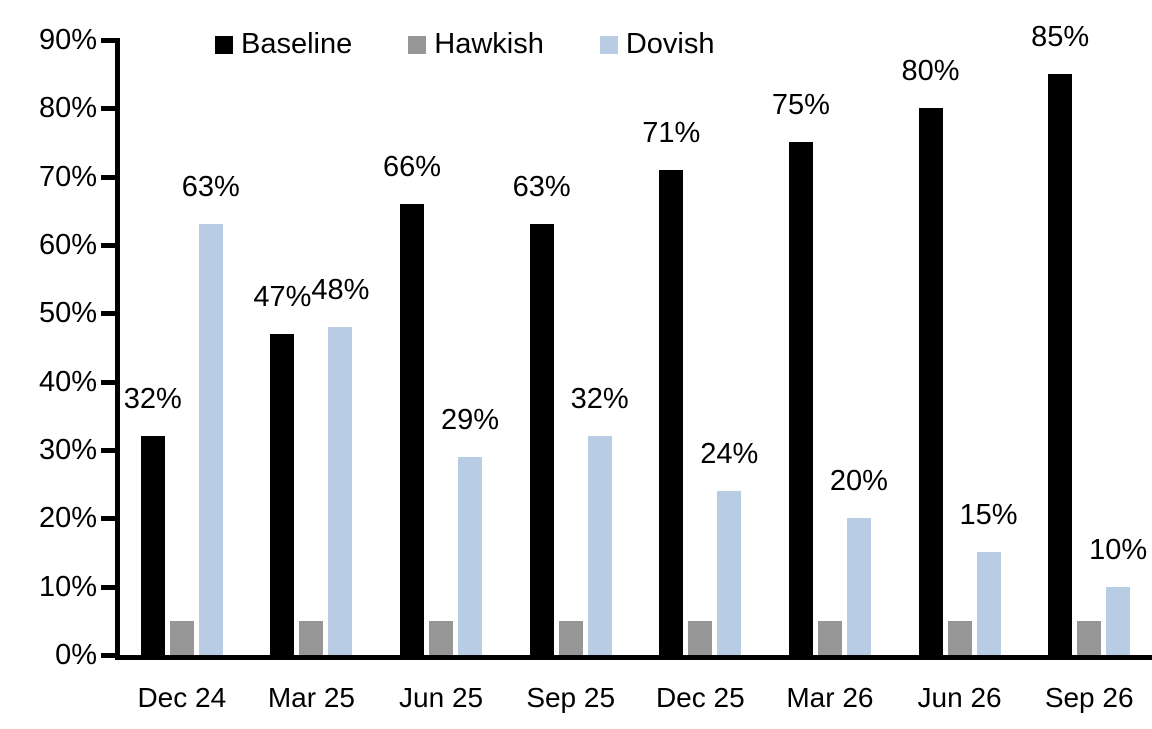  I want to click on dovish-swatch-icon, so click(608, 44).